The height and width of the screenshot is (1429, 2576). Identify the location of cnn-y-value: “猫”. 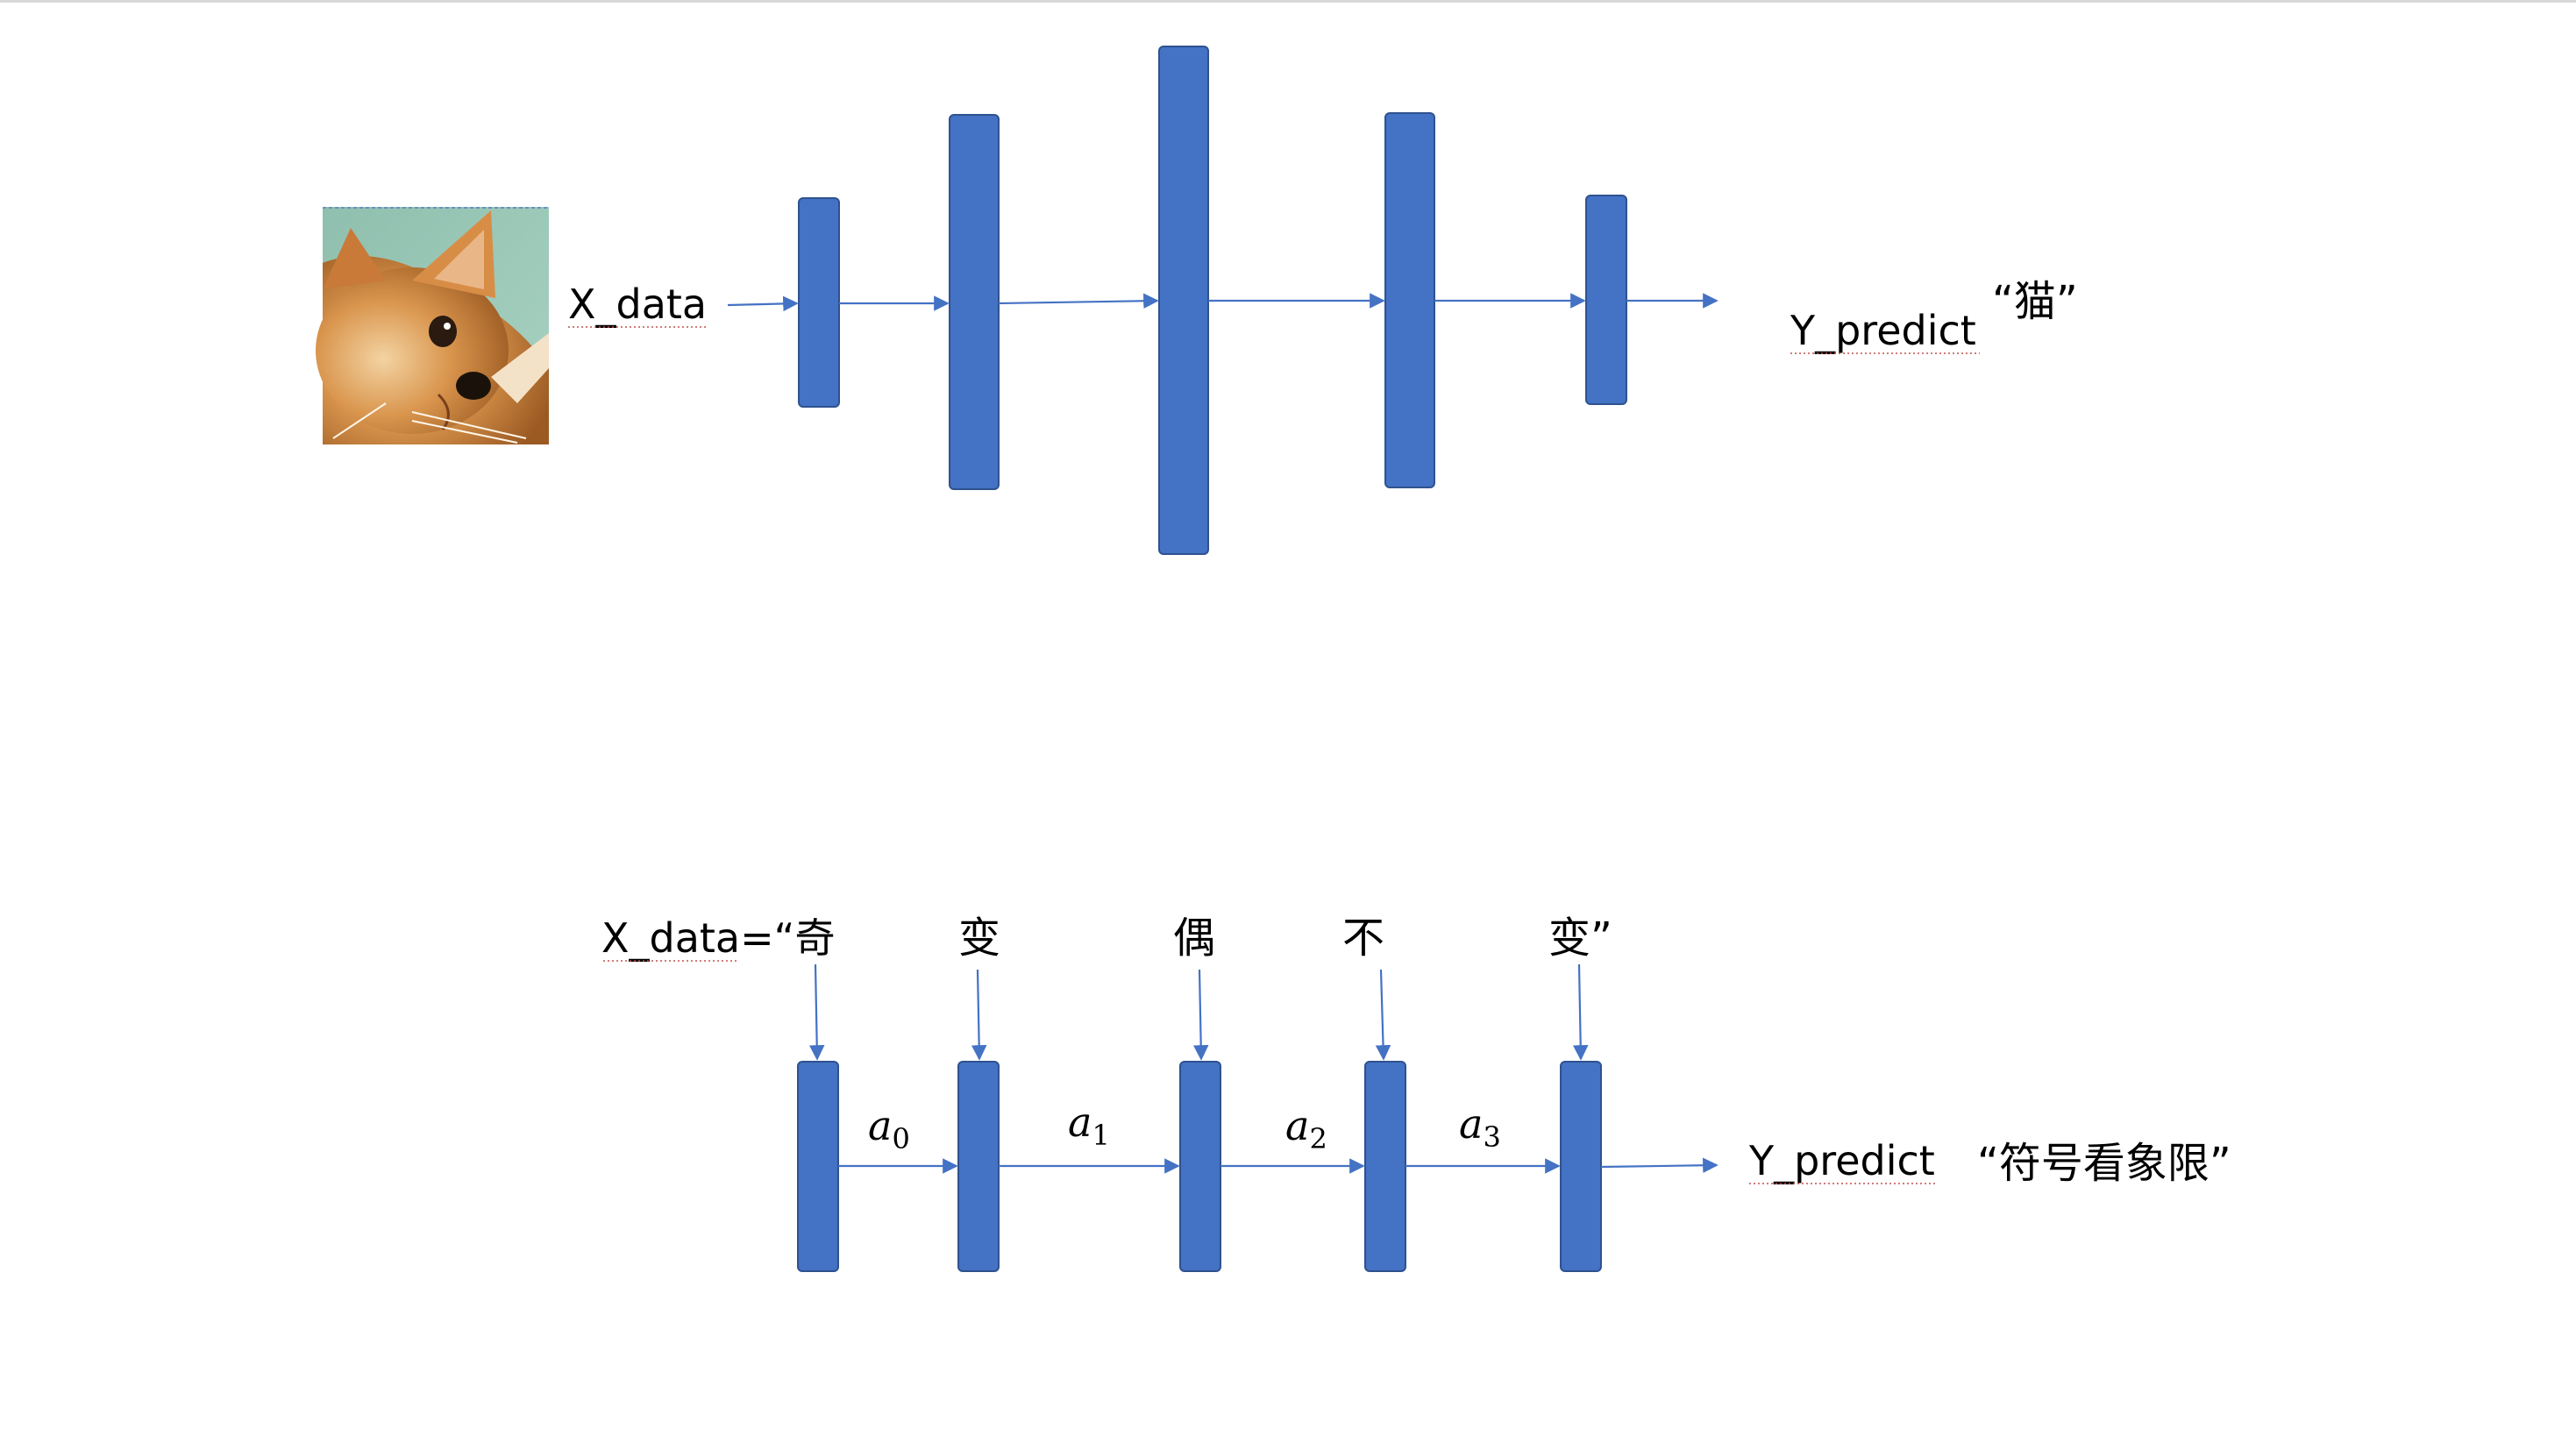
(2035, 301).